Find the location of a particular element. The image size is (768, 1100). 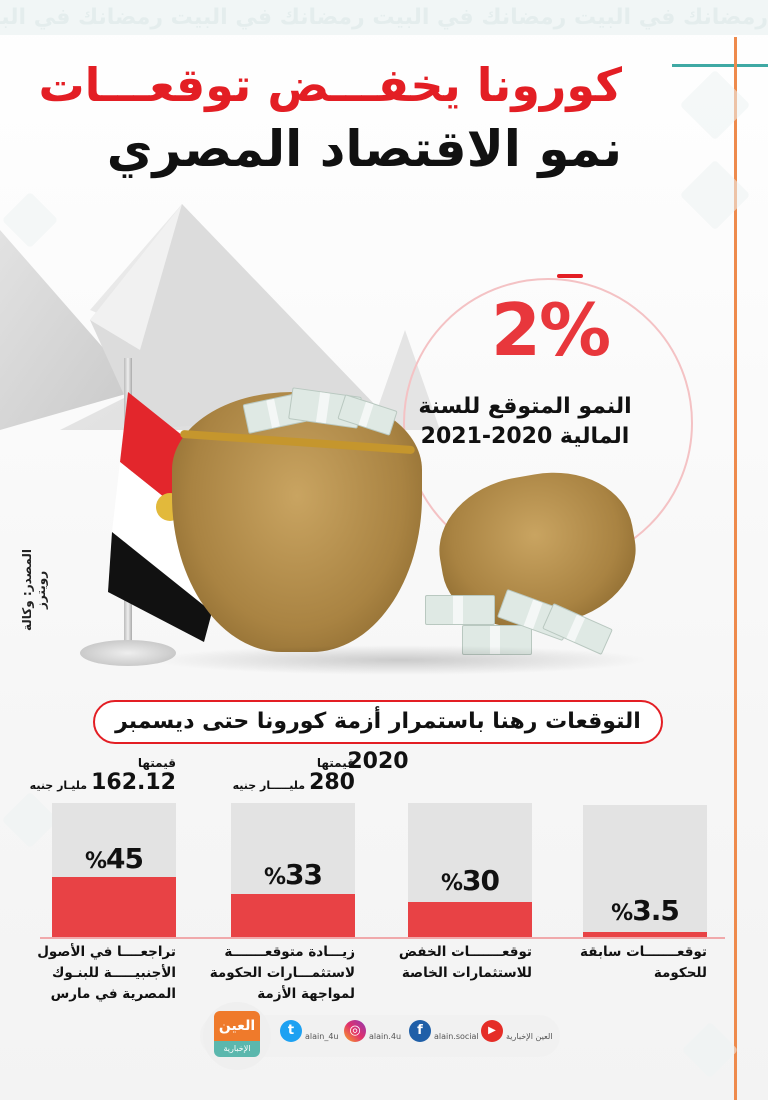

social-twitter: t alain_4u is located at coordinates (309, 1031).